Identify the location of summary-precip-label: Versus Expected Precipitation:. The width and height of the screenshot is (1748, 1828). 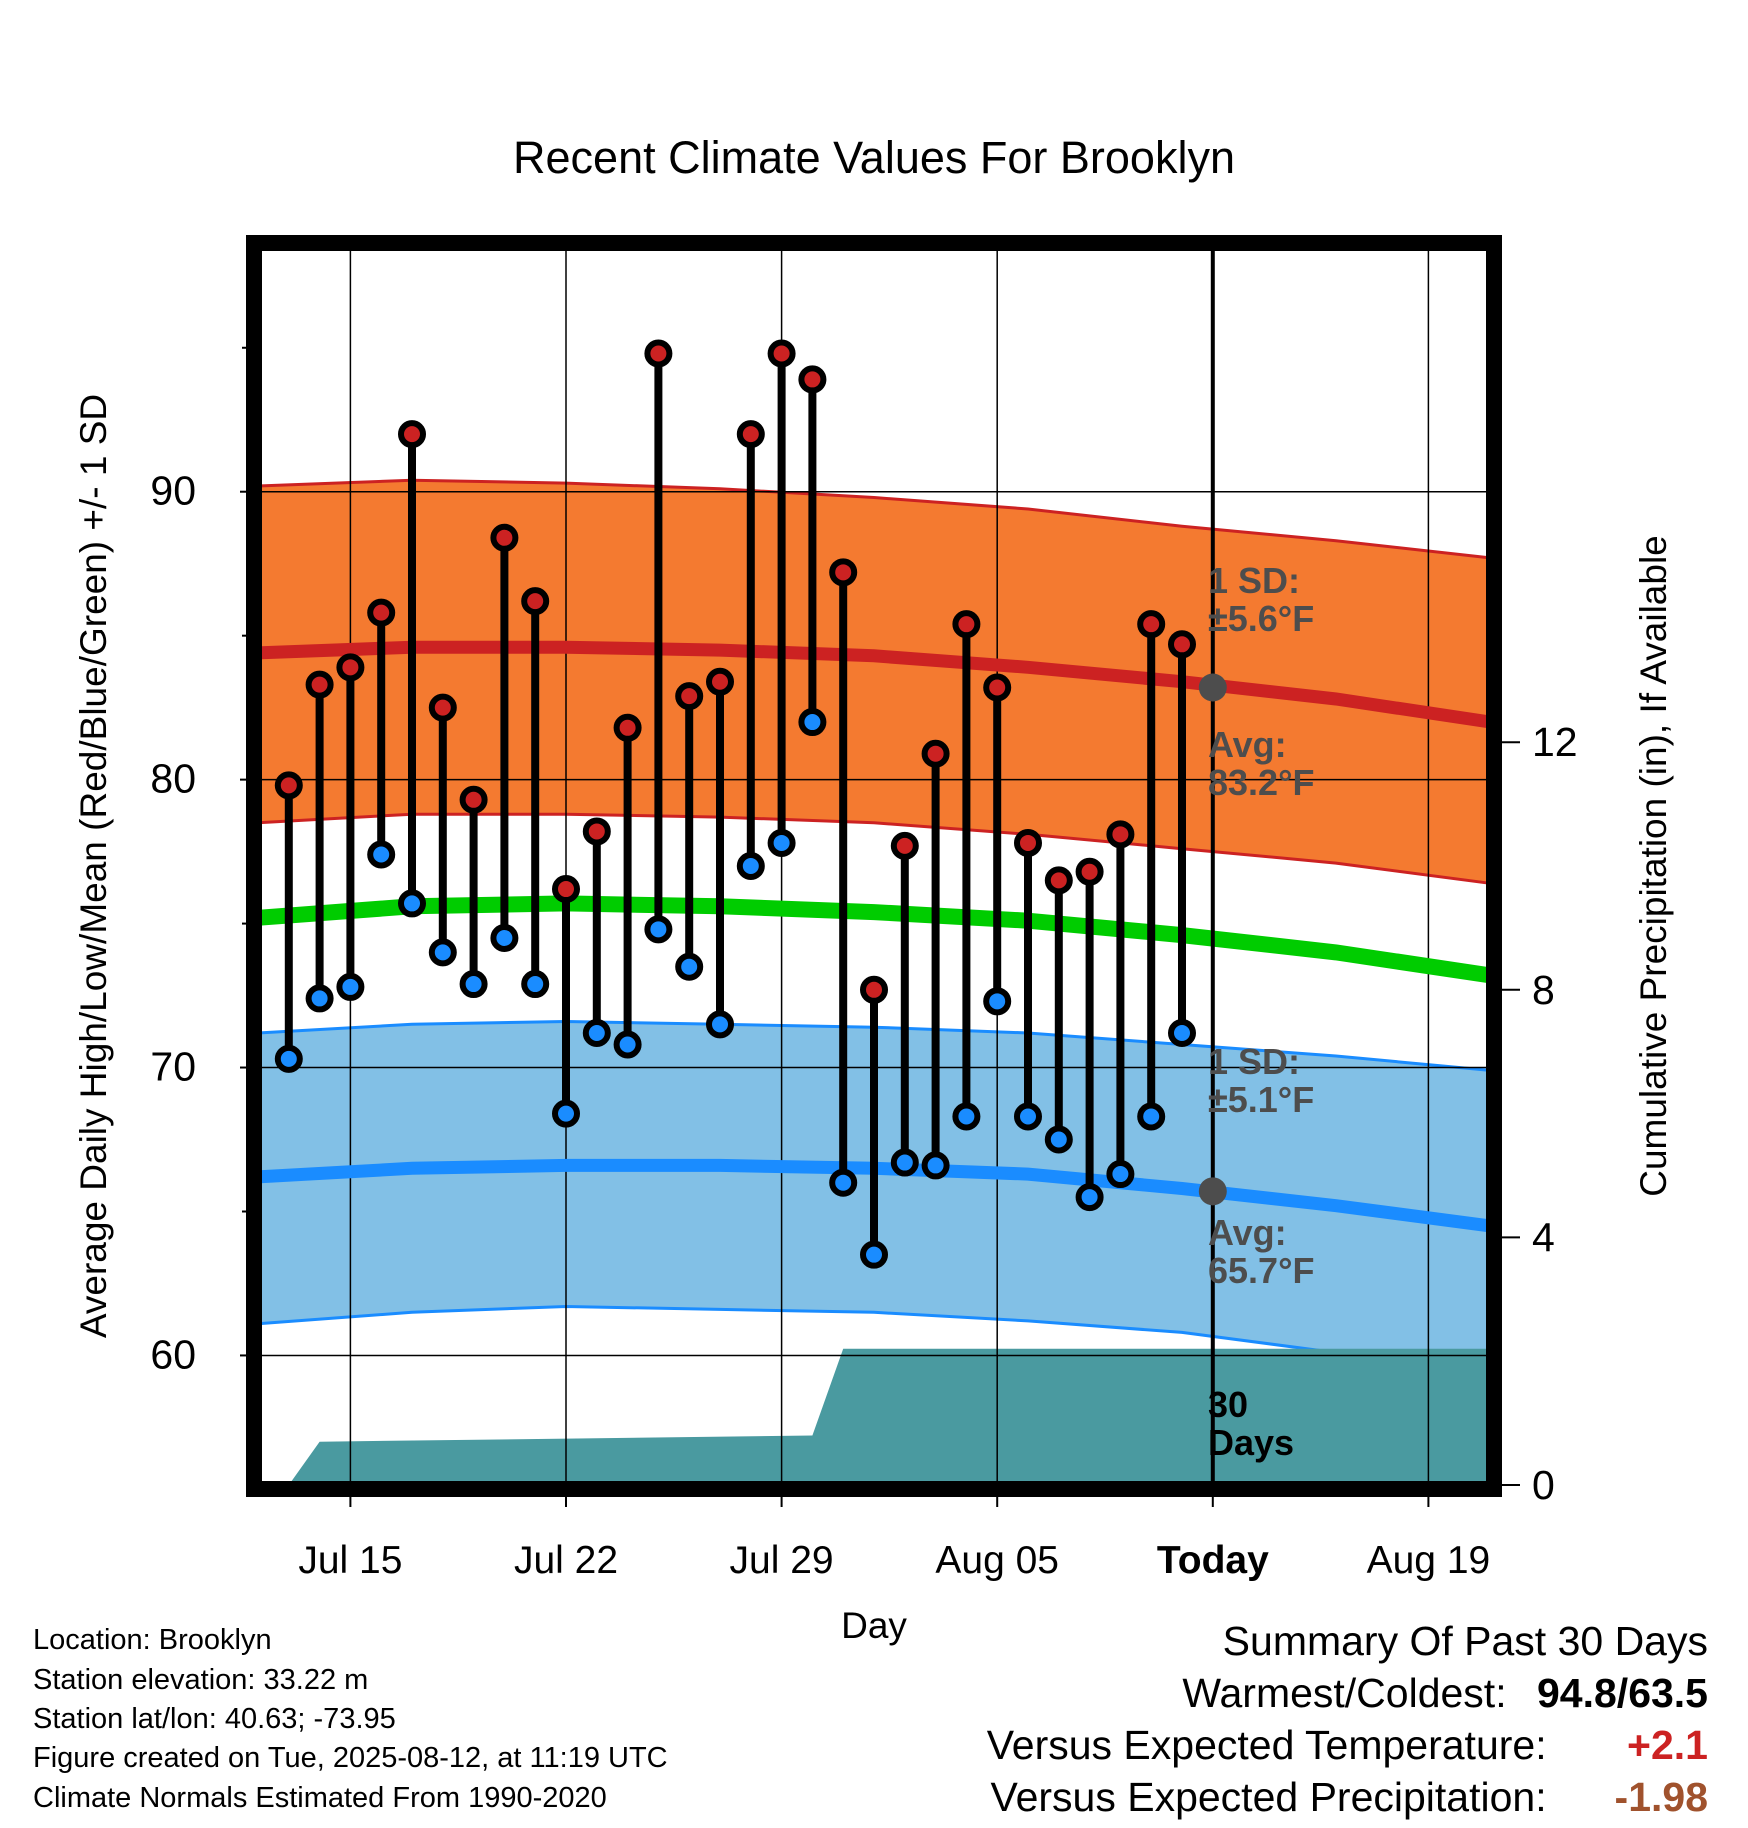
(1268, 1797).